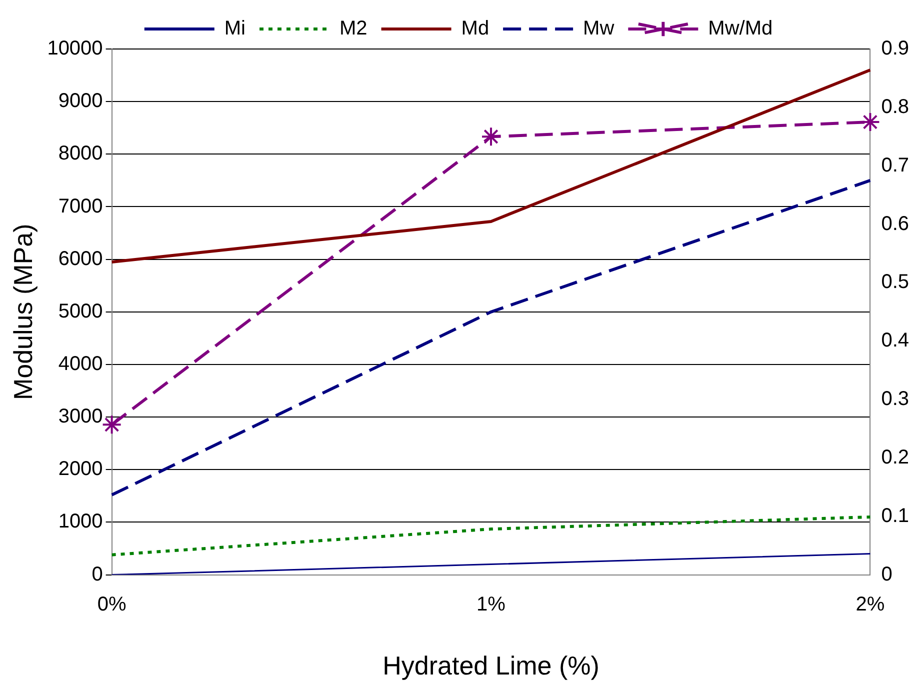 The height and width of the screenshot is (692, 917). What do you see at coordinates (895, 341) in the screenshot?
I see `y2-tick-label: 0.4` at bounding box center [895, 341].